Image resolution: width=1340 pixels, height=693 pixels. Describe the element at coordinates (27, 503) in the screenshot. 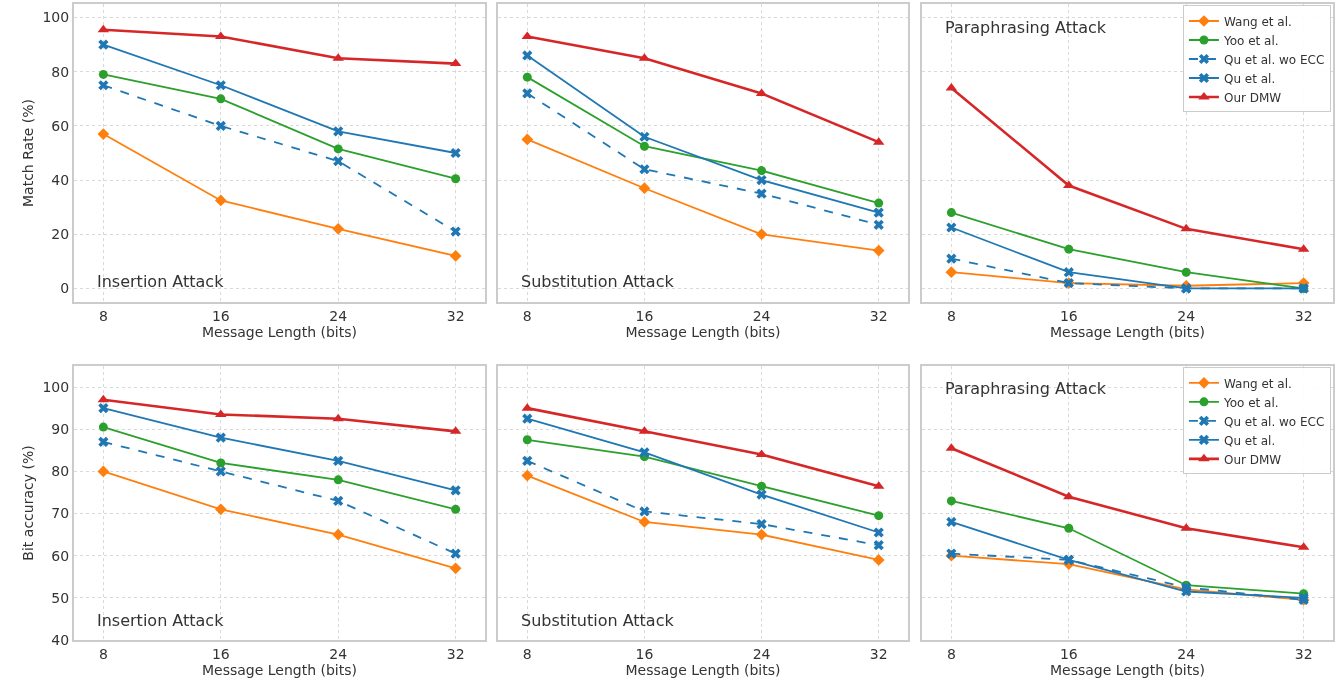

I see `y-axis-title: Bit accuracy (%)` at that location.